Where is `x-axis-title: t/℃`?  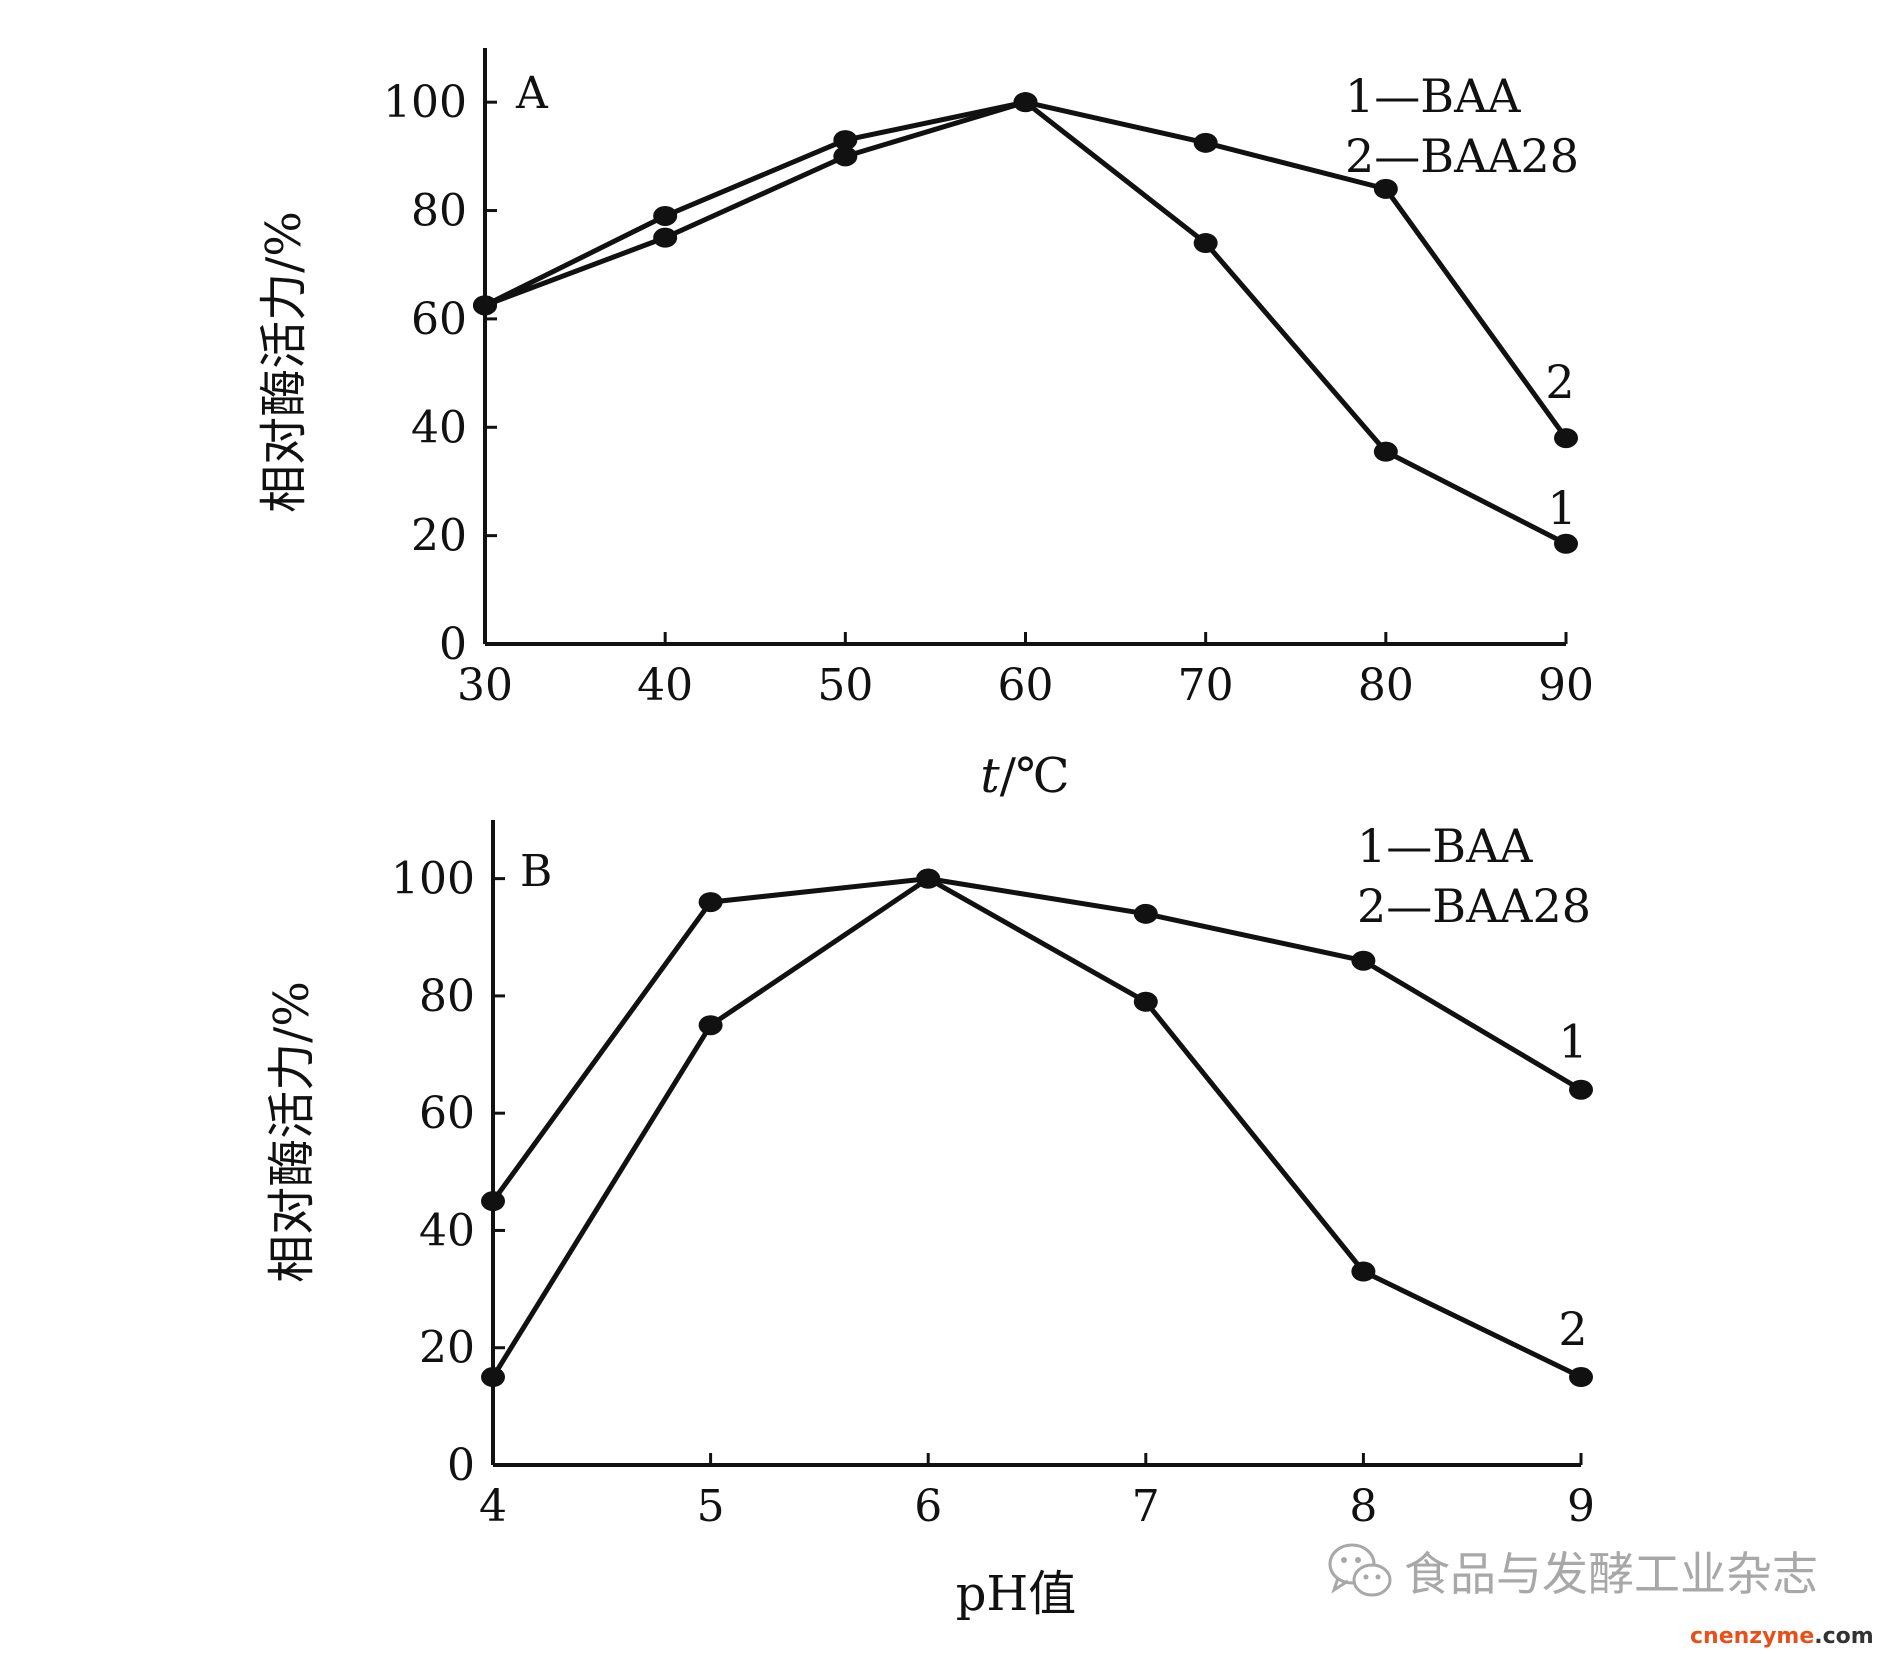 x-axis-title: t/℃ is located at coordinates (1024, 776).